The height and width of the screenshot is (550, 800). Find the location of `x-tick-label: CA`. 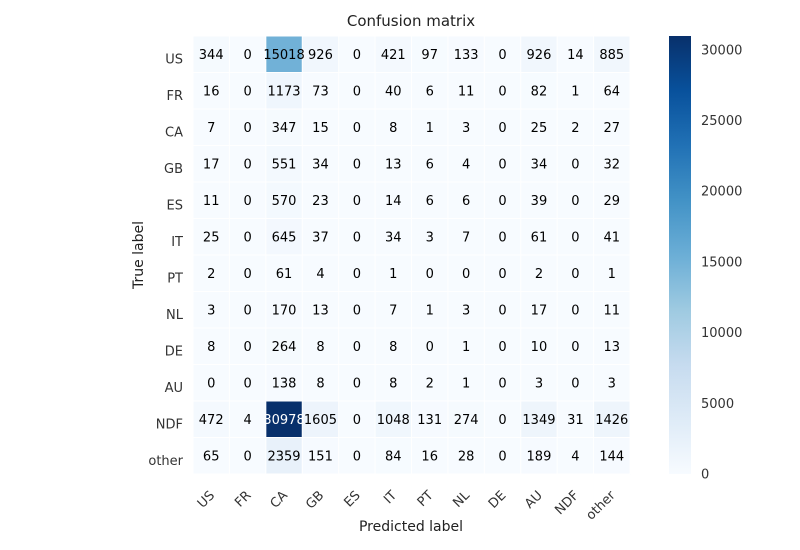

x-tick-label: CA is located at coordinates (279, 499).